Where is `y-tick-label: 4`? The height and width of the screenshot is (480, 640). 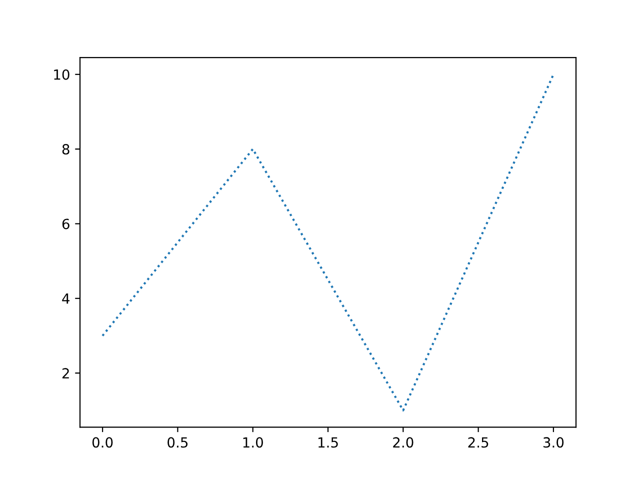 y-tick-label: 4 is located at coordinates (66, 299).